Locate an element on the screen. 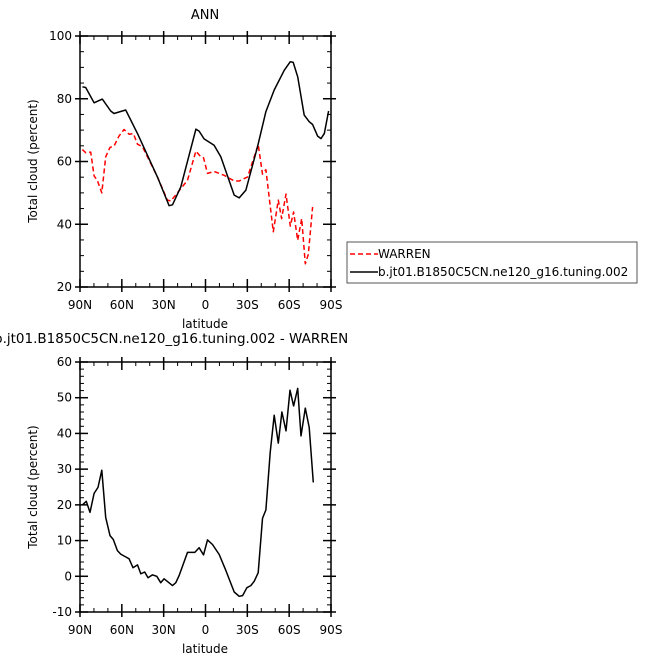  y-tick-label: 10 is located at coordinates (64, 541).